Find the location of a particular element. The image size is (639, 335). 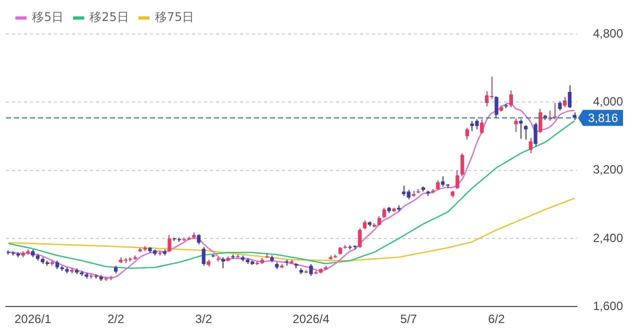

ref-line-label: 3,816 is located at coordinates (603, 118).